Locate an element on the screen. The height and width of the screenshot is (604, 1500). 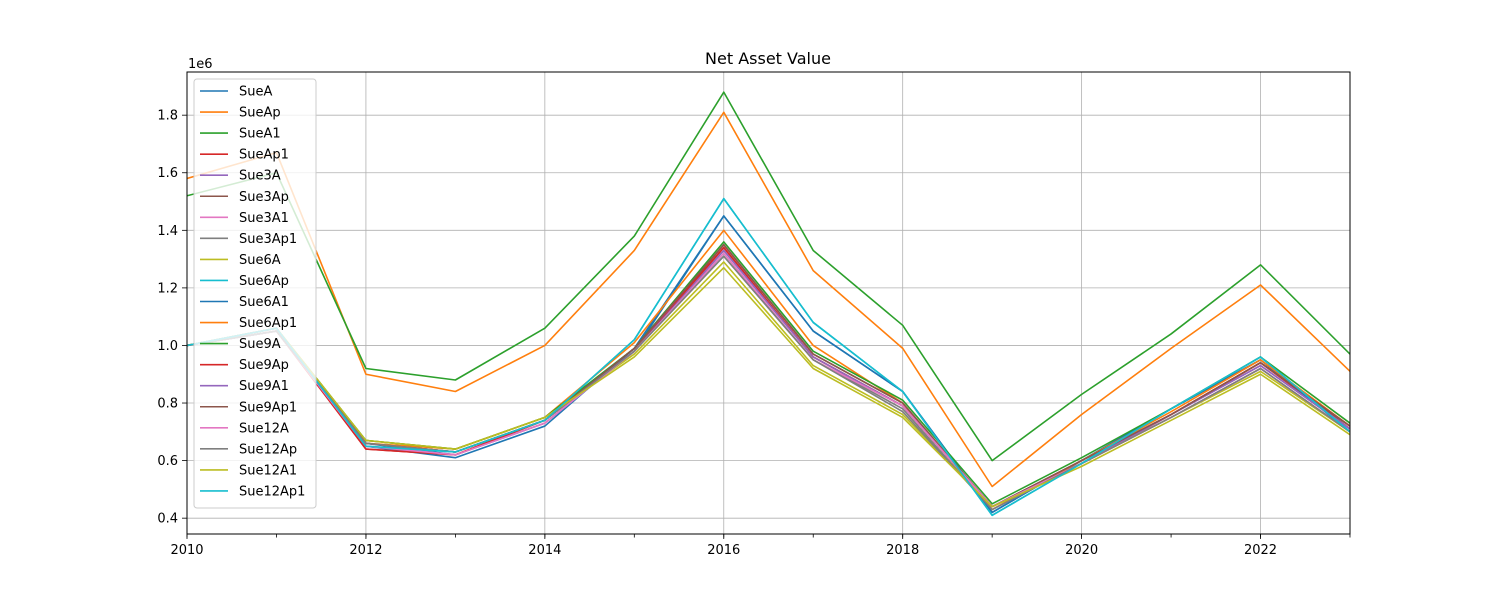
legend-label-sue3ap: Sue3Ap is located at coordinates (264, 197).